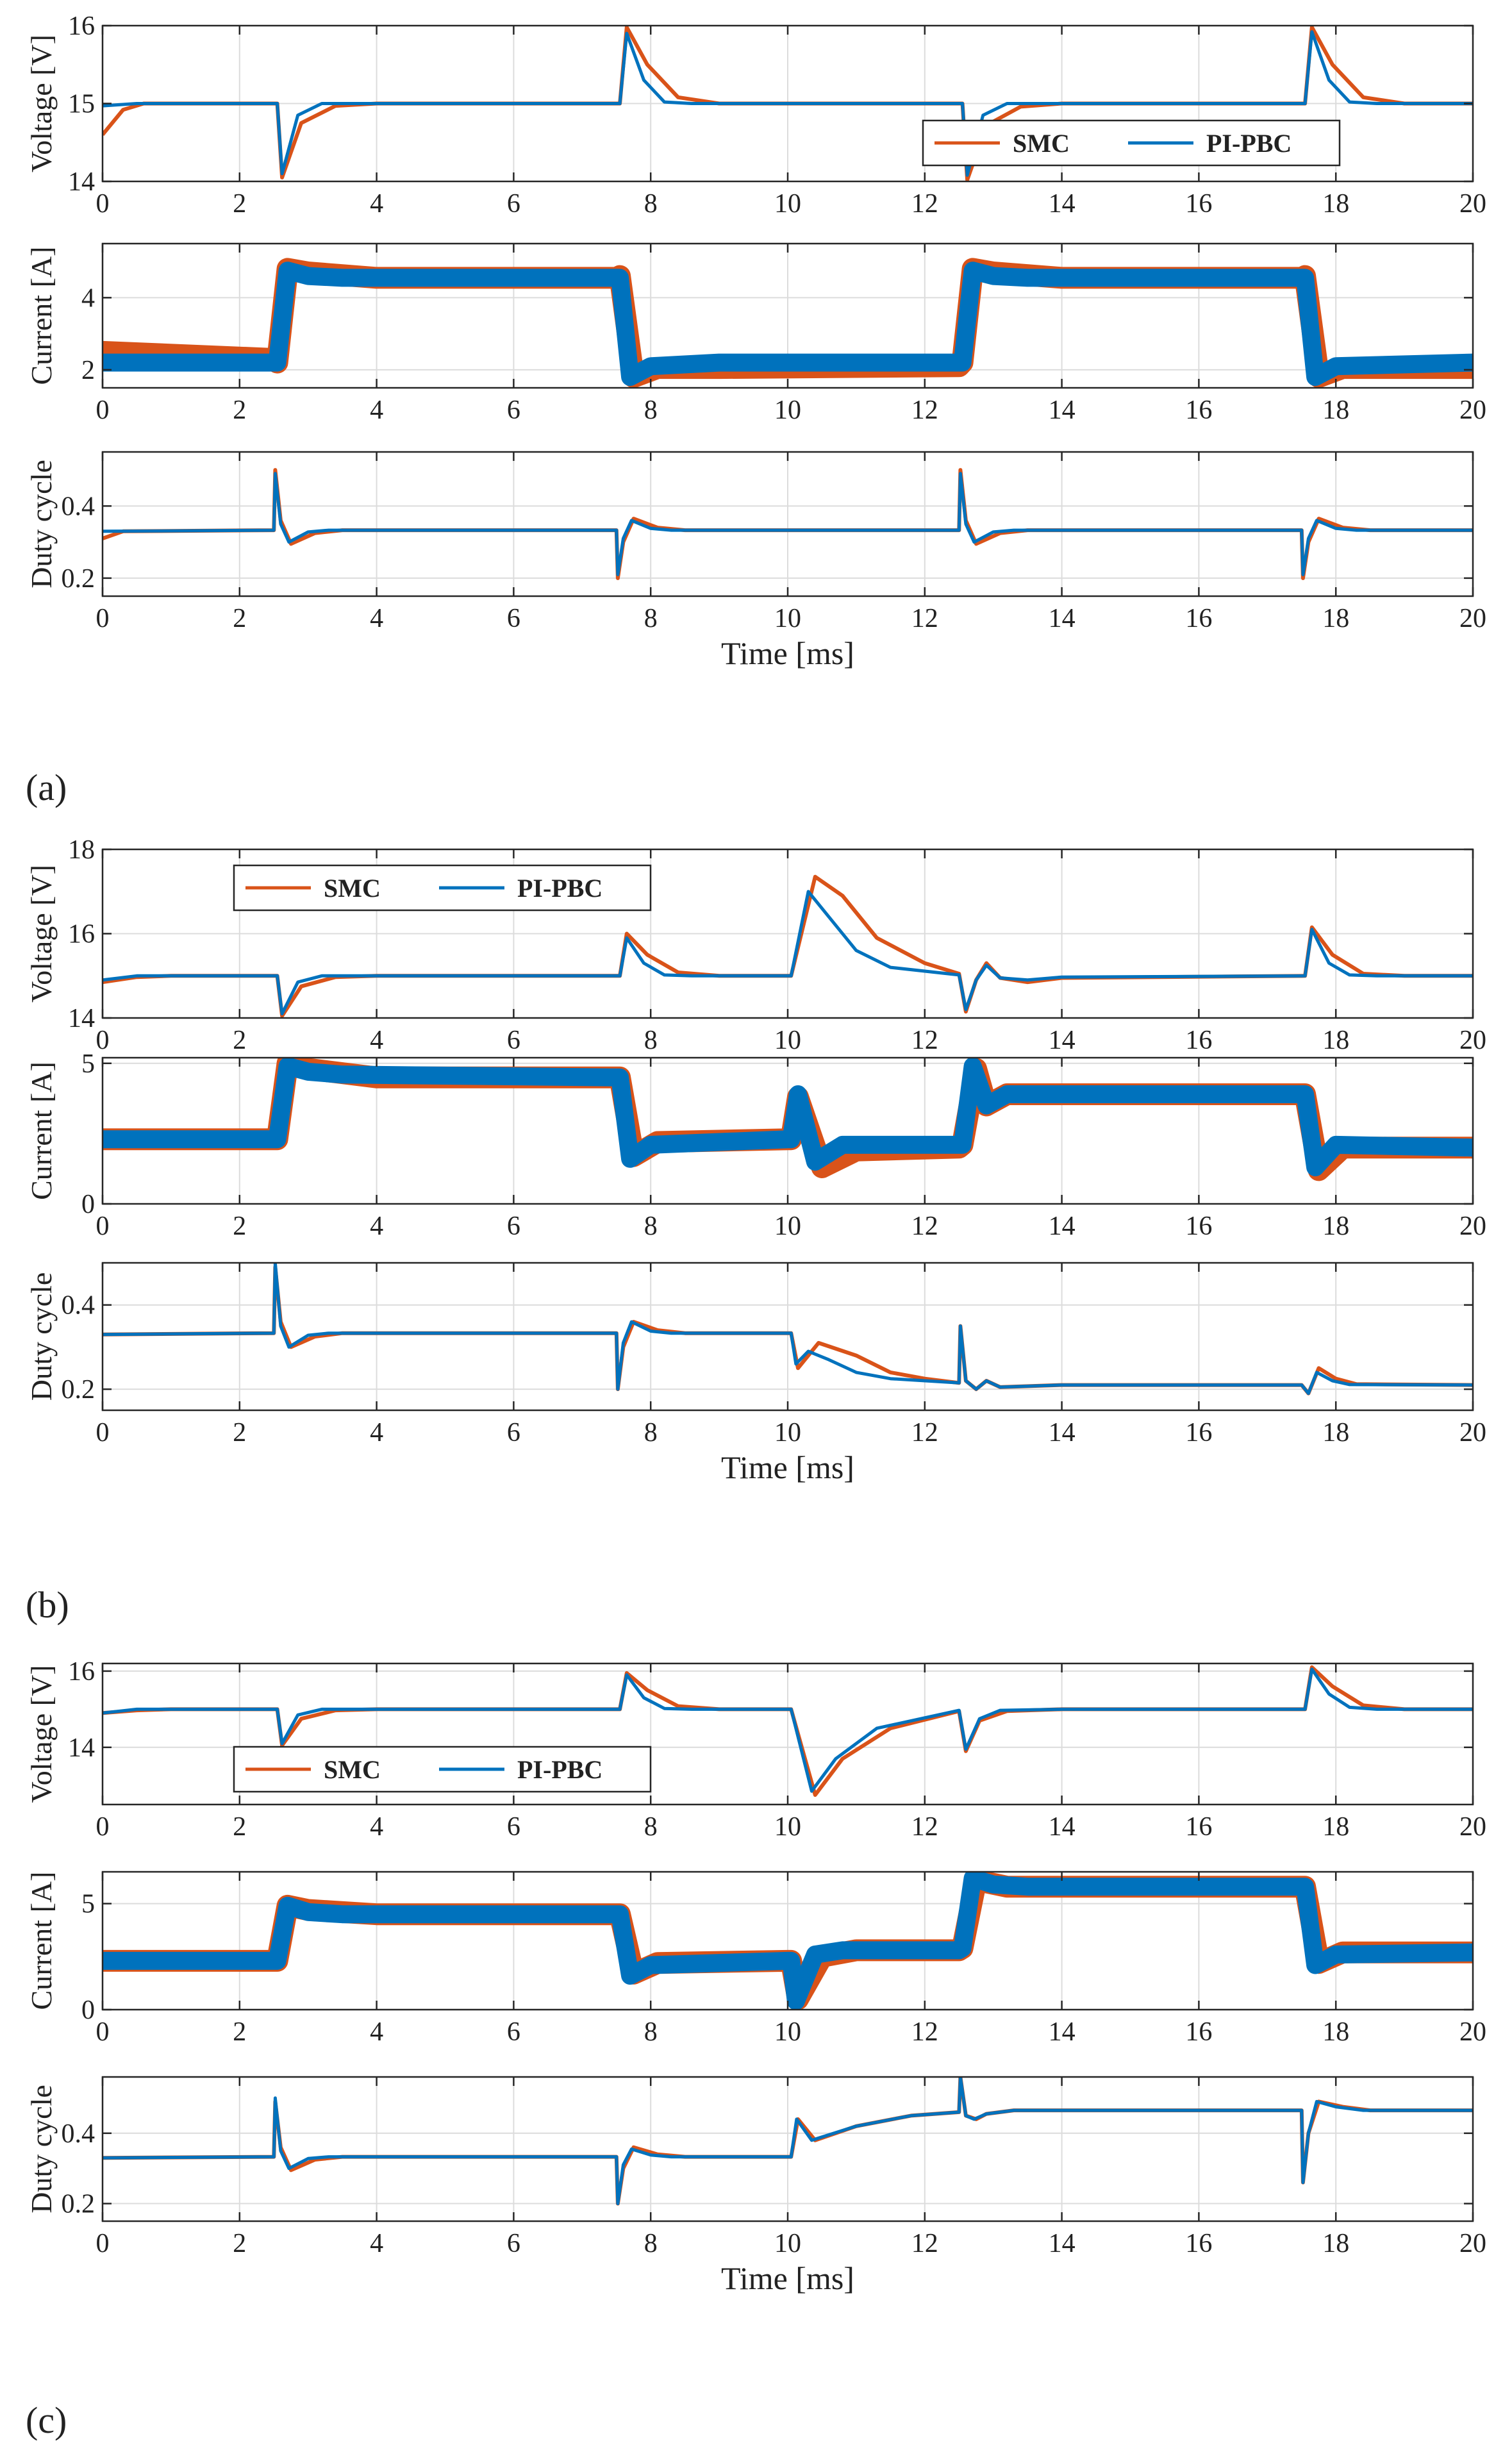  What do you see at coordinates (755, 1959) in the screenshot?
I see `subplot-8: 0 2 4 6 8 10 12 14 16 18 20 0 5 Current [A]` at bounding box center [755, 1959].